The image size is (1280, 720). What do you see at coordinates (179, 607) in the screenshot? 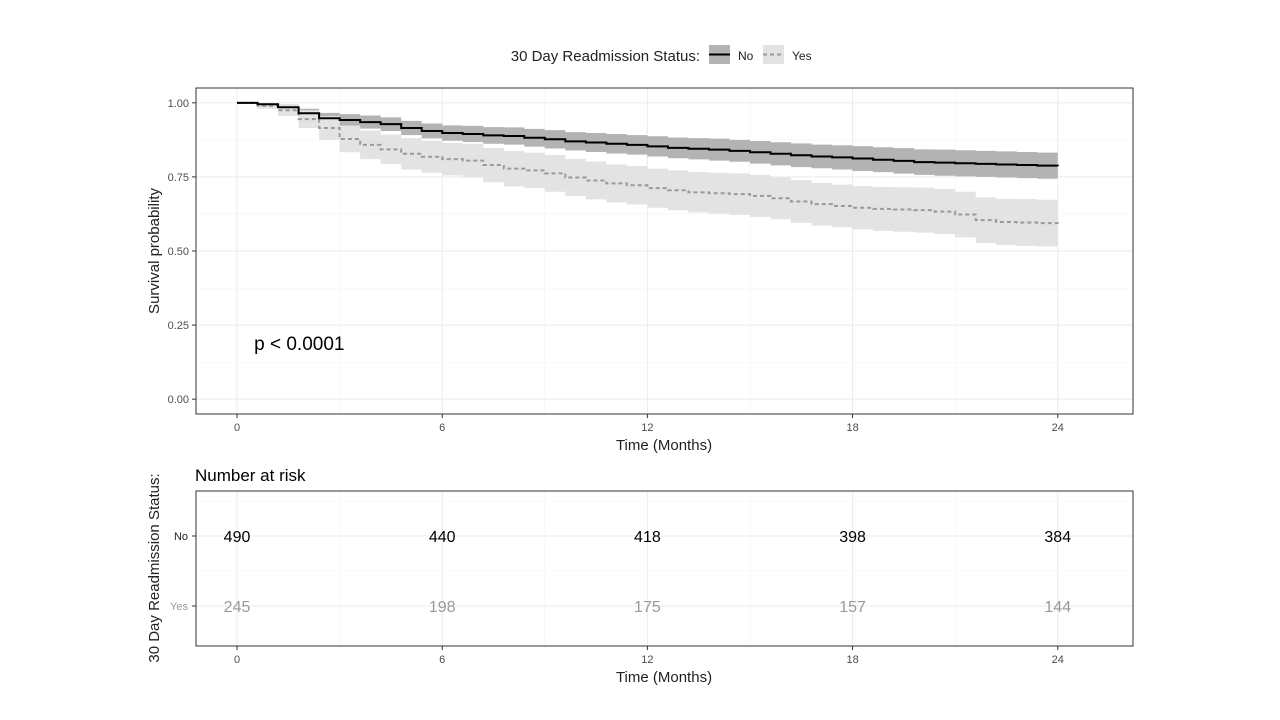
I see `risk-row-label-yes: Yes` at bounding box center [179, 607].